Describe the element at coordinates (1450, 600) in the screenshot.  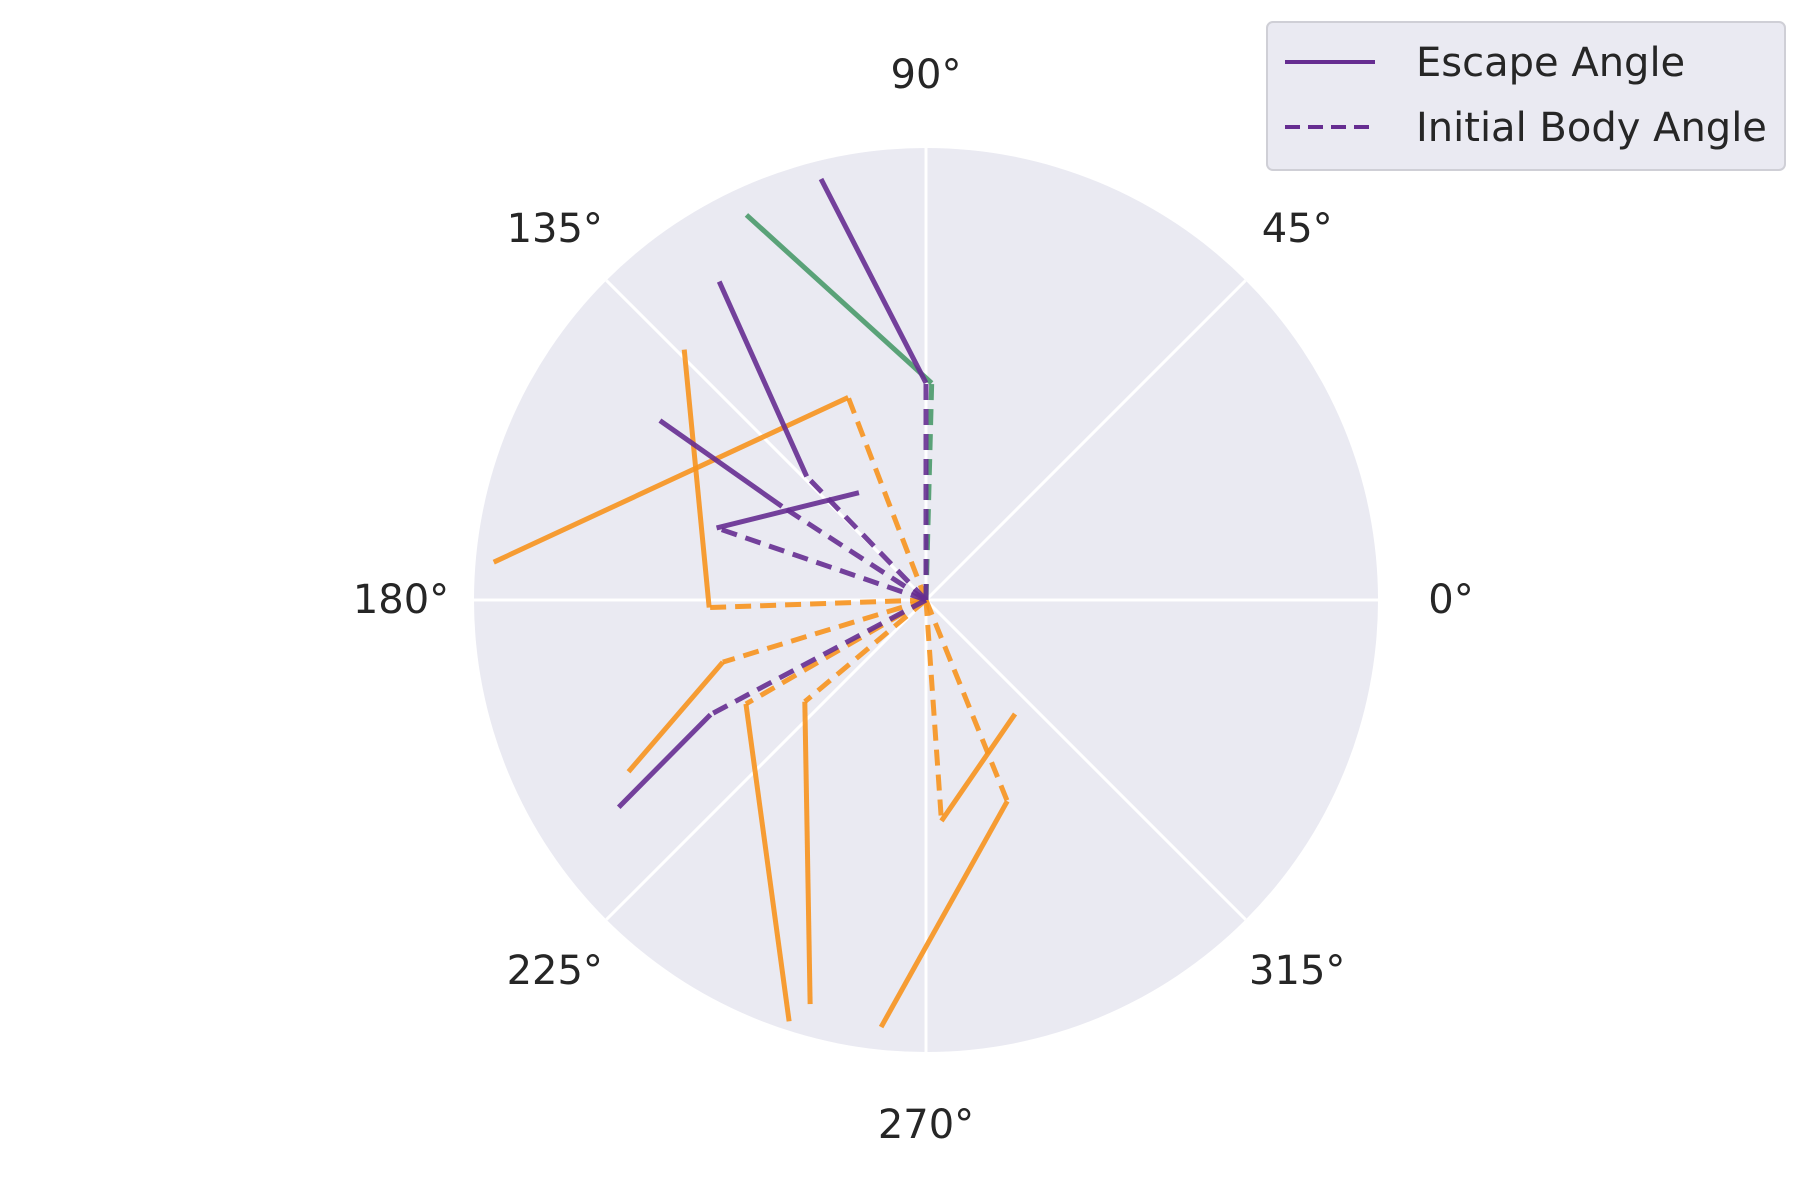
I see `tick-label-0: 0°` at that location.